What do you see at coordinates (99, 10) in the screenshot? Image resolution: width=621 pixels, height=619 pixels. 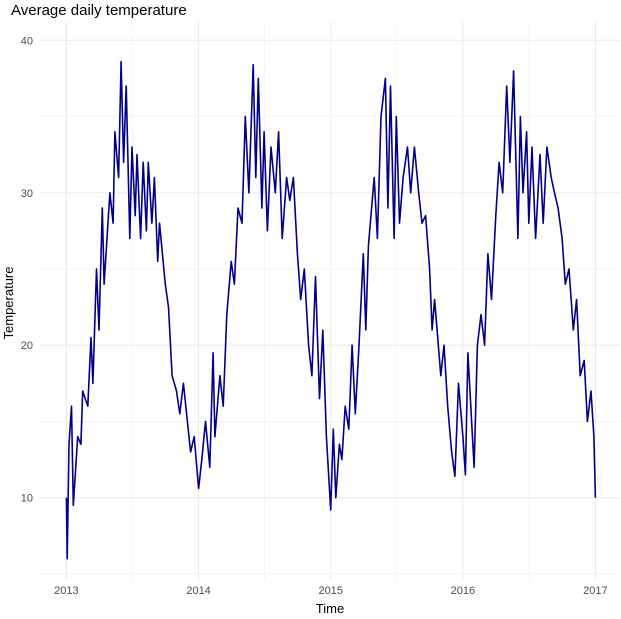 I see `chart-title: Average daily temperature` at bounding box center [99, 10].